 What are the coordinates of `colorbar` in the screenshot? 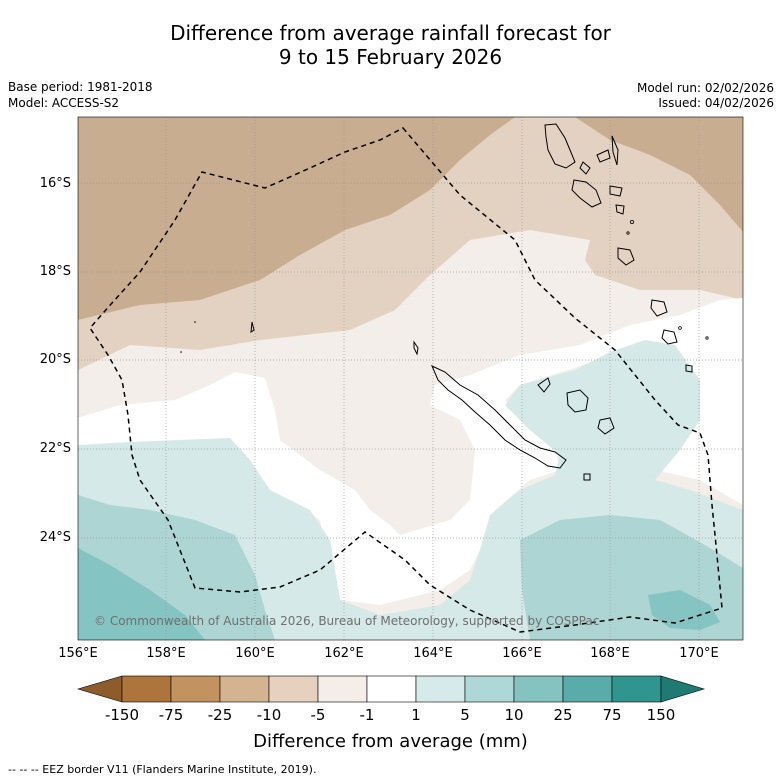 It's located at (391, 689).